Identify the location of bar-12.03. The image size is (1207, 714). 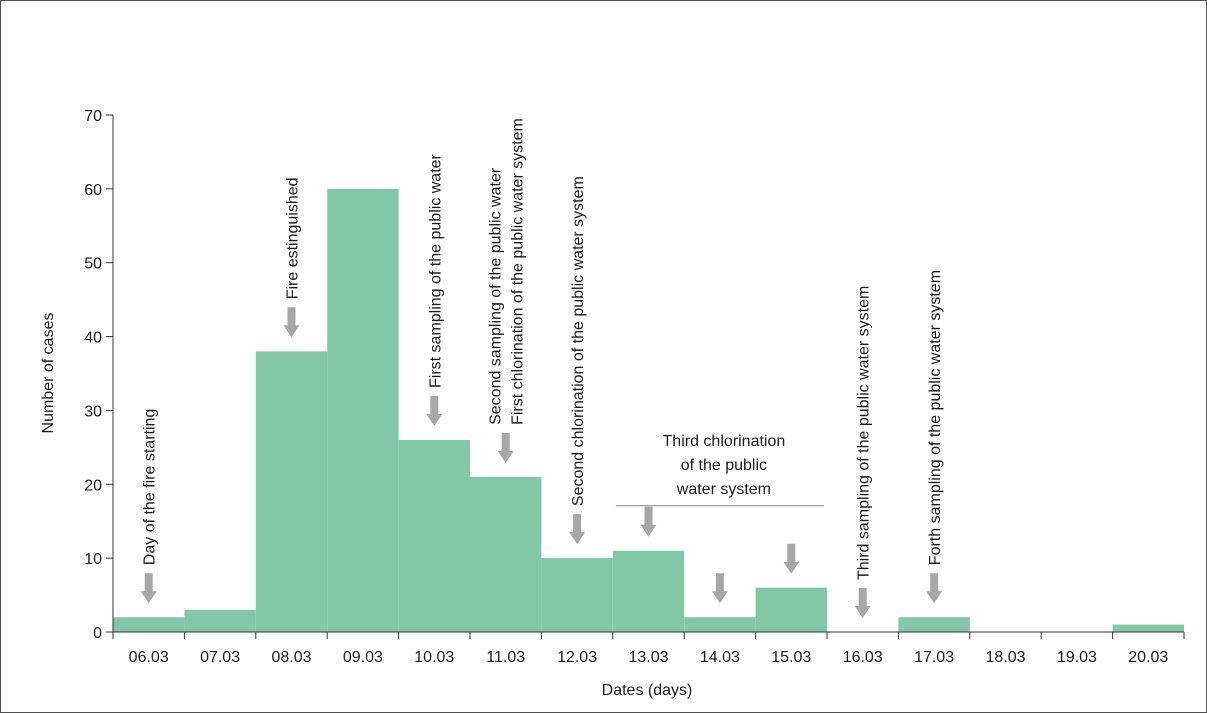
(577, 595).